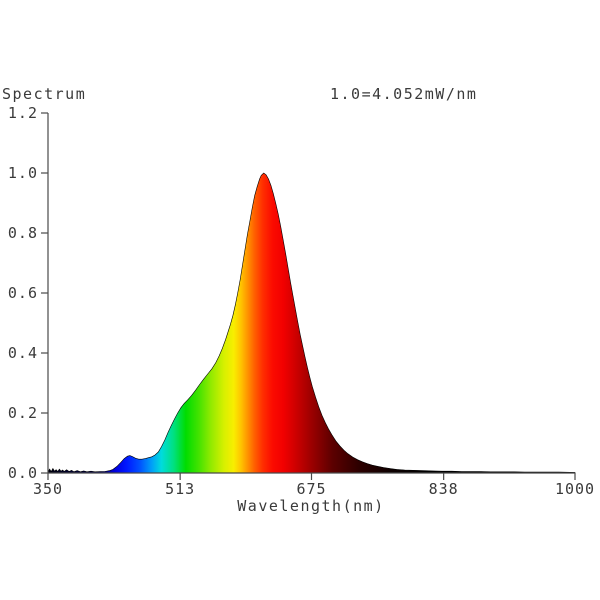 This screenshot has width=600, height=600. Describe the element at coordinates (311, 489) in the screenshot. I see `x-tick-label: 675` at that location.